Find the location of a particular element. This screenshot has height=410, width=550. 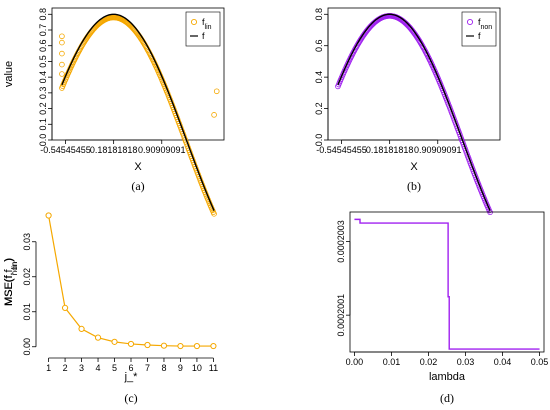

y-tick-label: 0.7 is located at coordinates (43, 30).